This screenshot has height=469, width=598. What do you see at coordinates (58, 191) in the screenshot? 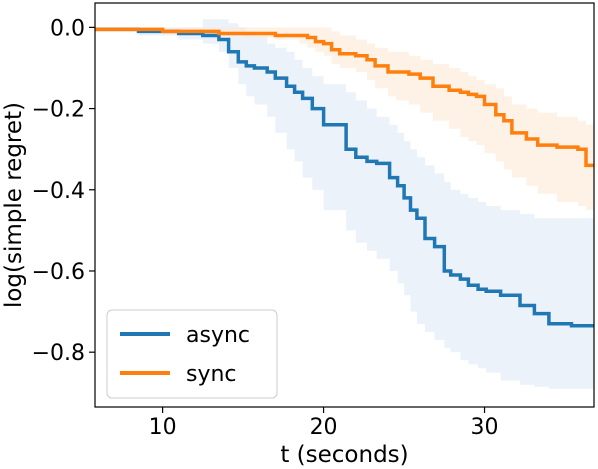
I see `y-tick-label: −0.4` at bounding box center [58, 191].